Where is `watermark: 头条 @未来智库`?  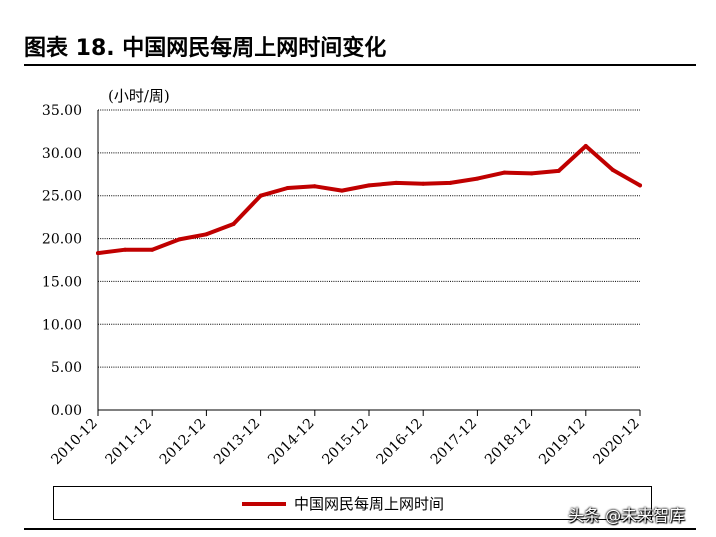
watermark: 头条 @未来智库 is located at coordinates (627, 515).